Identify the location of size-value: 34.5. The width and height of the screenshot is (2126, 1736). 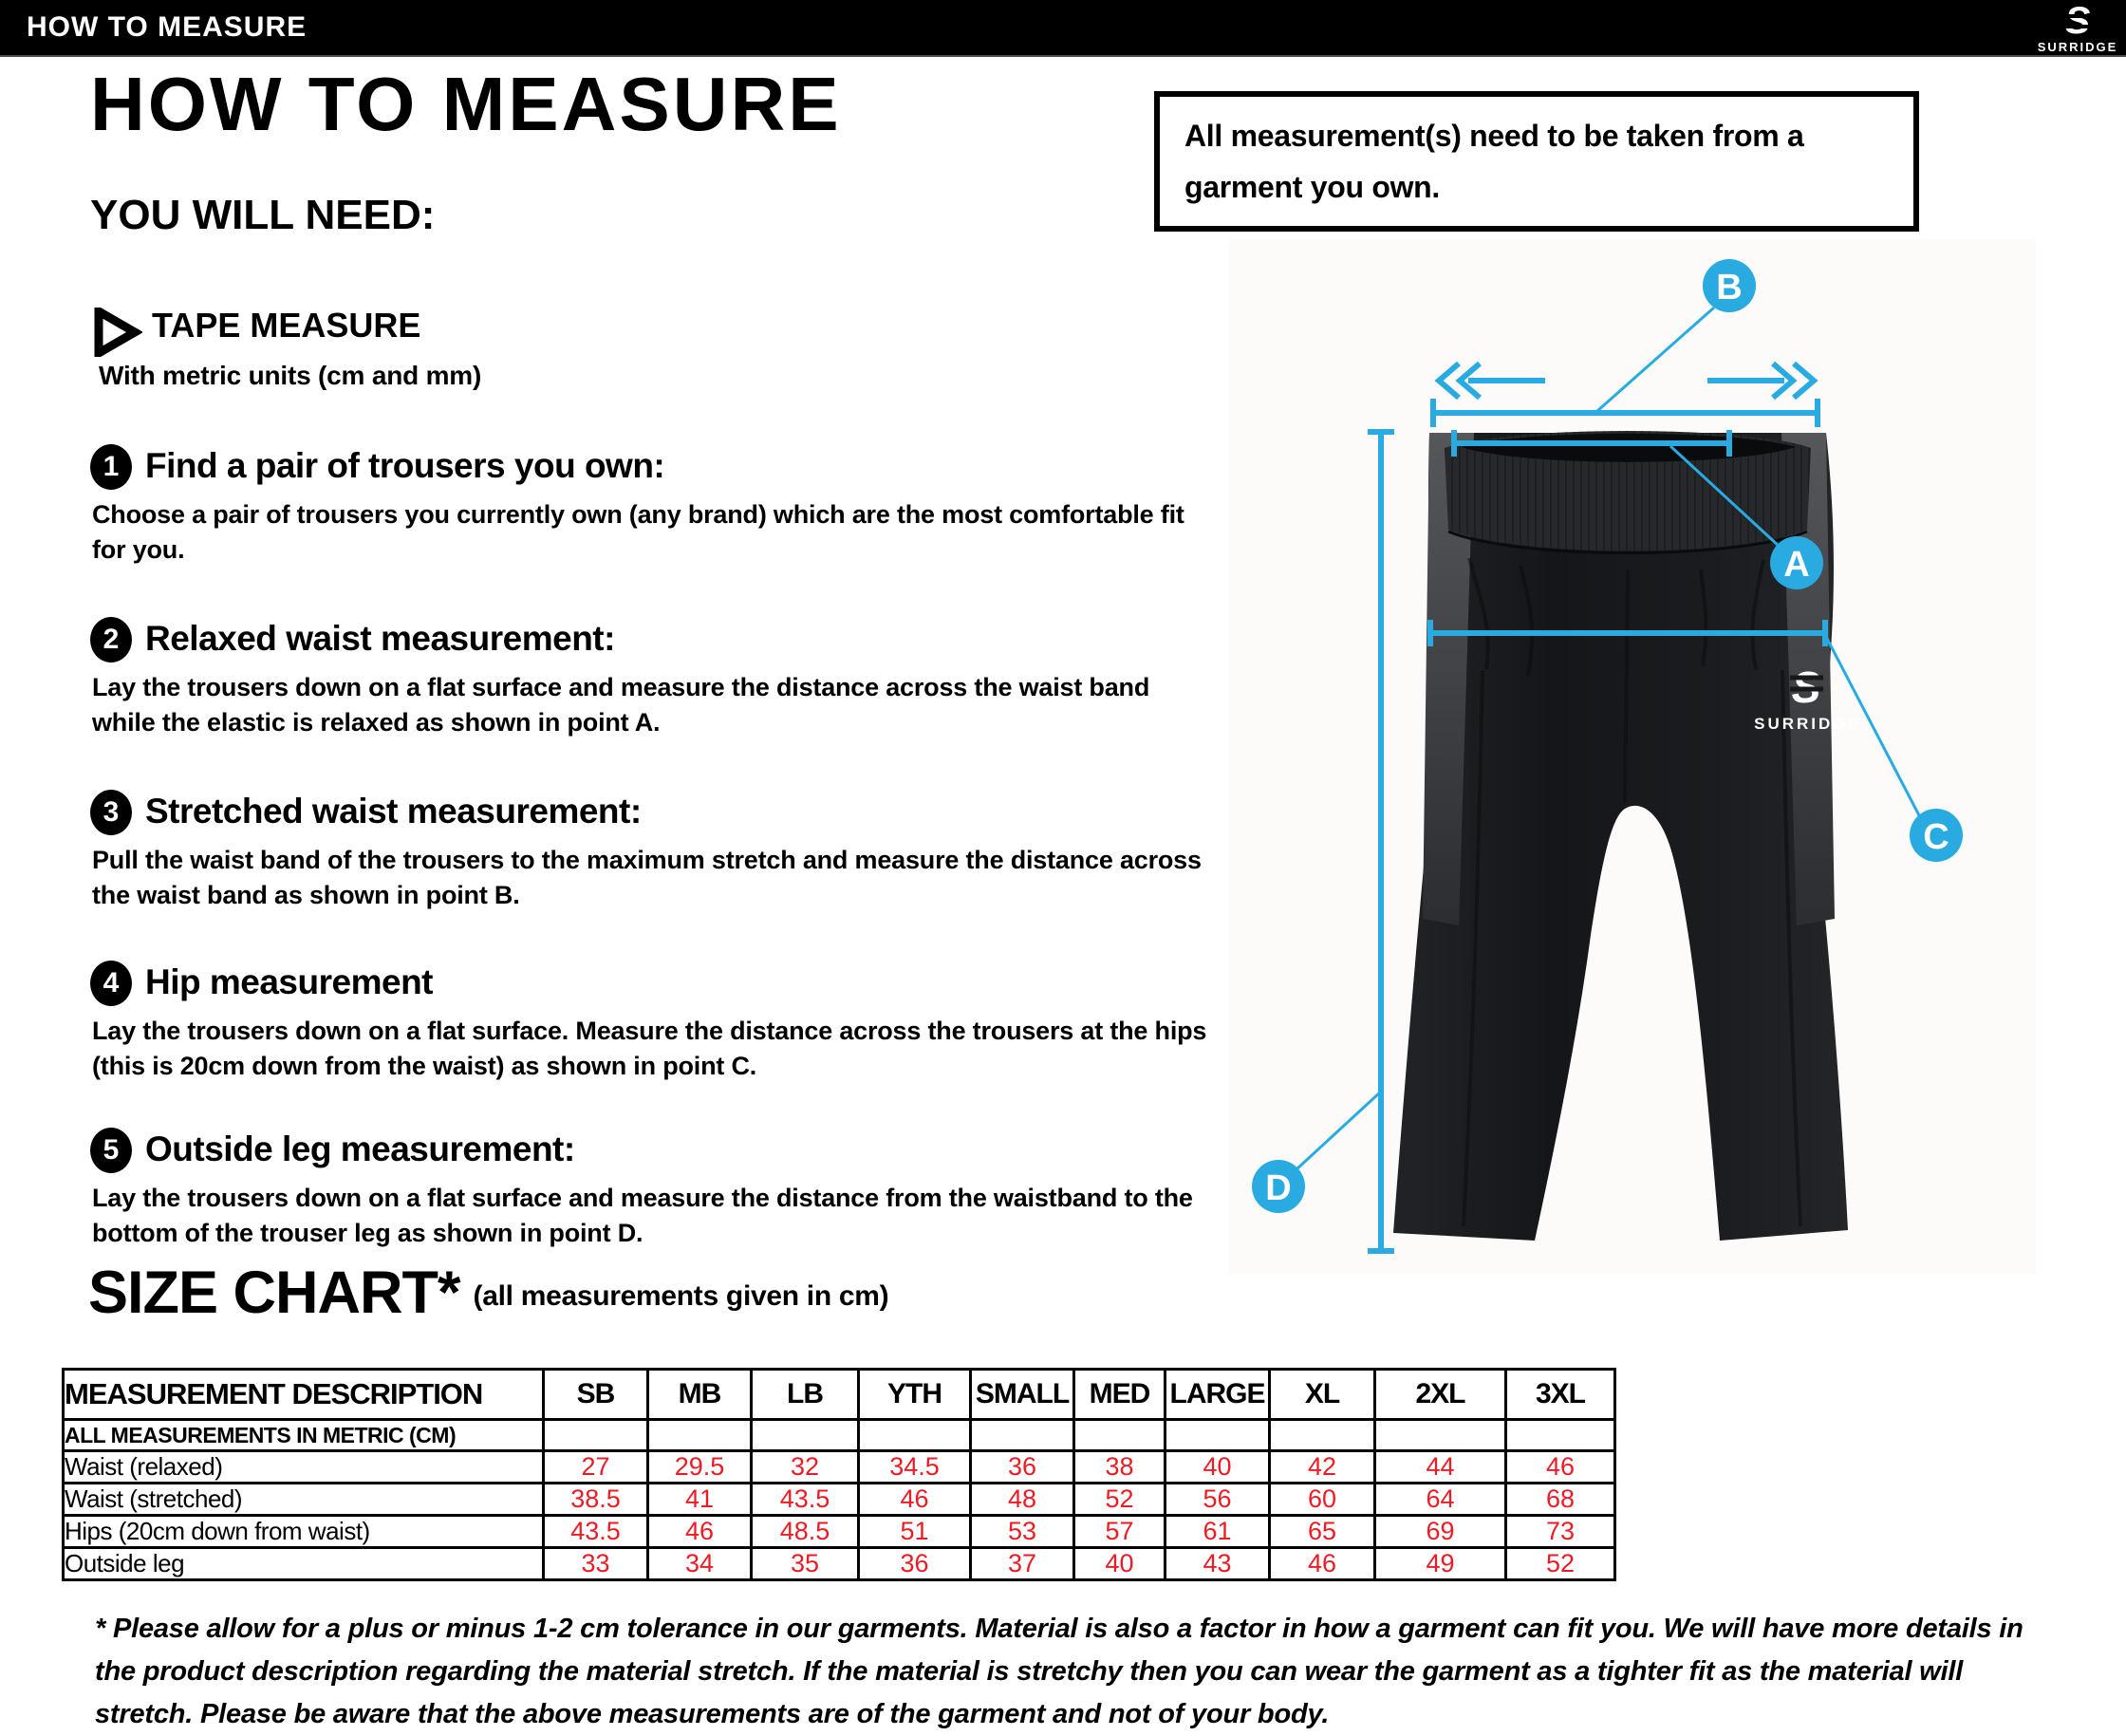
(914, 1466).